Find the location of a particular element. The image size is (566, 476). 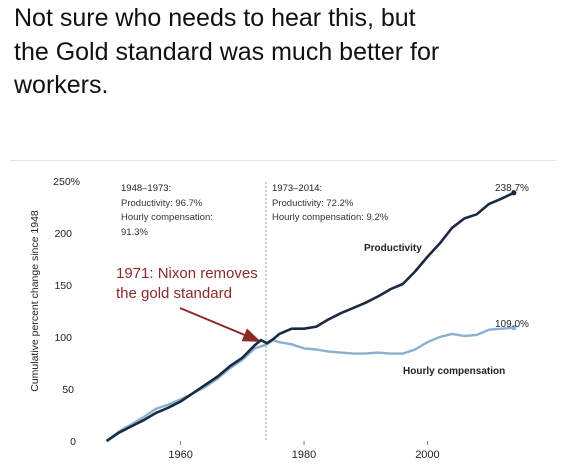

nixon-arrow is located at coordinates (220, 324).